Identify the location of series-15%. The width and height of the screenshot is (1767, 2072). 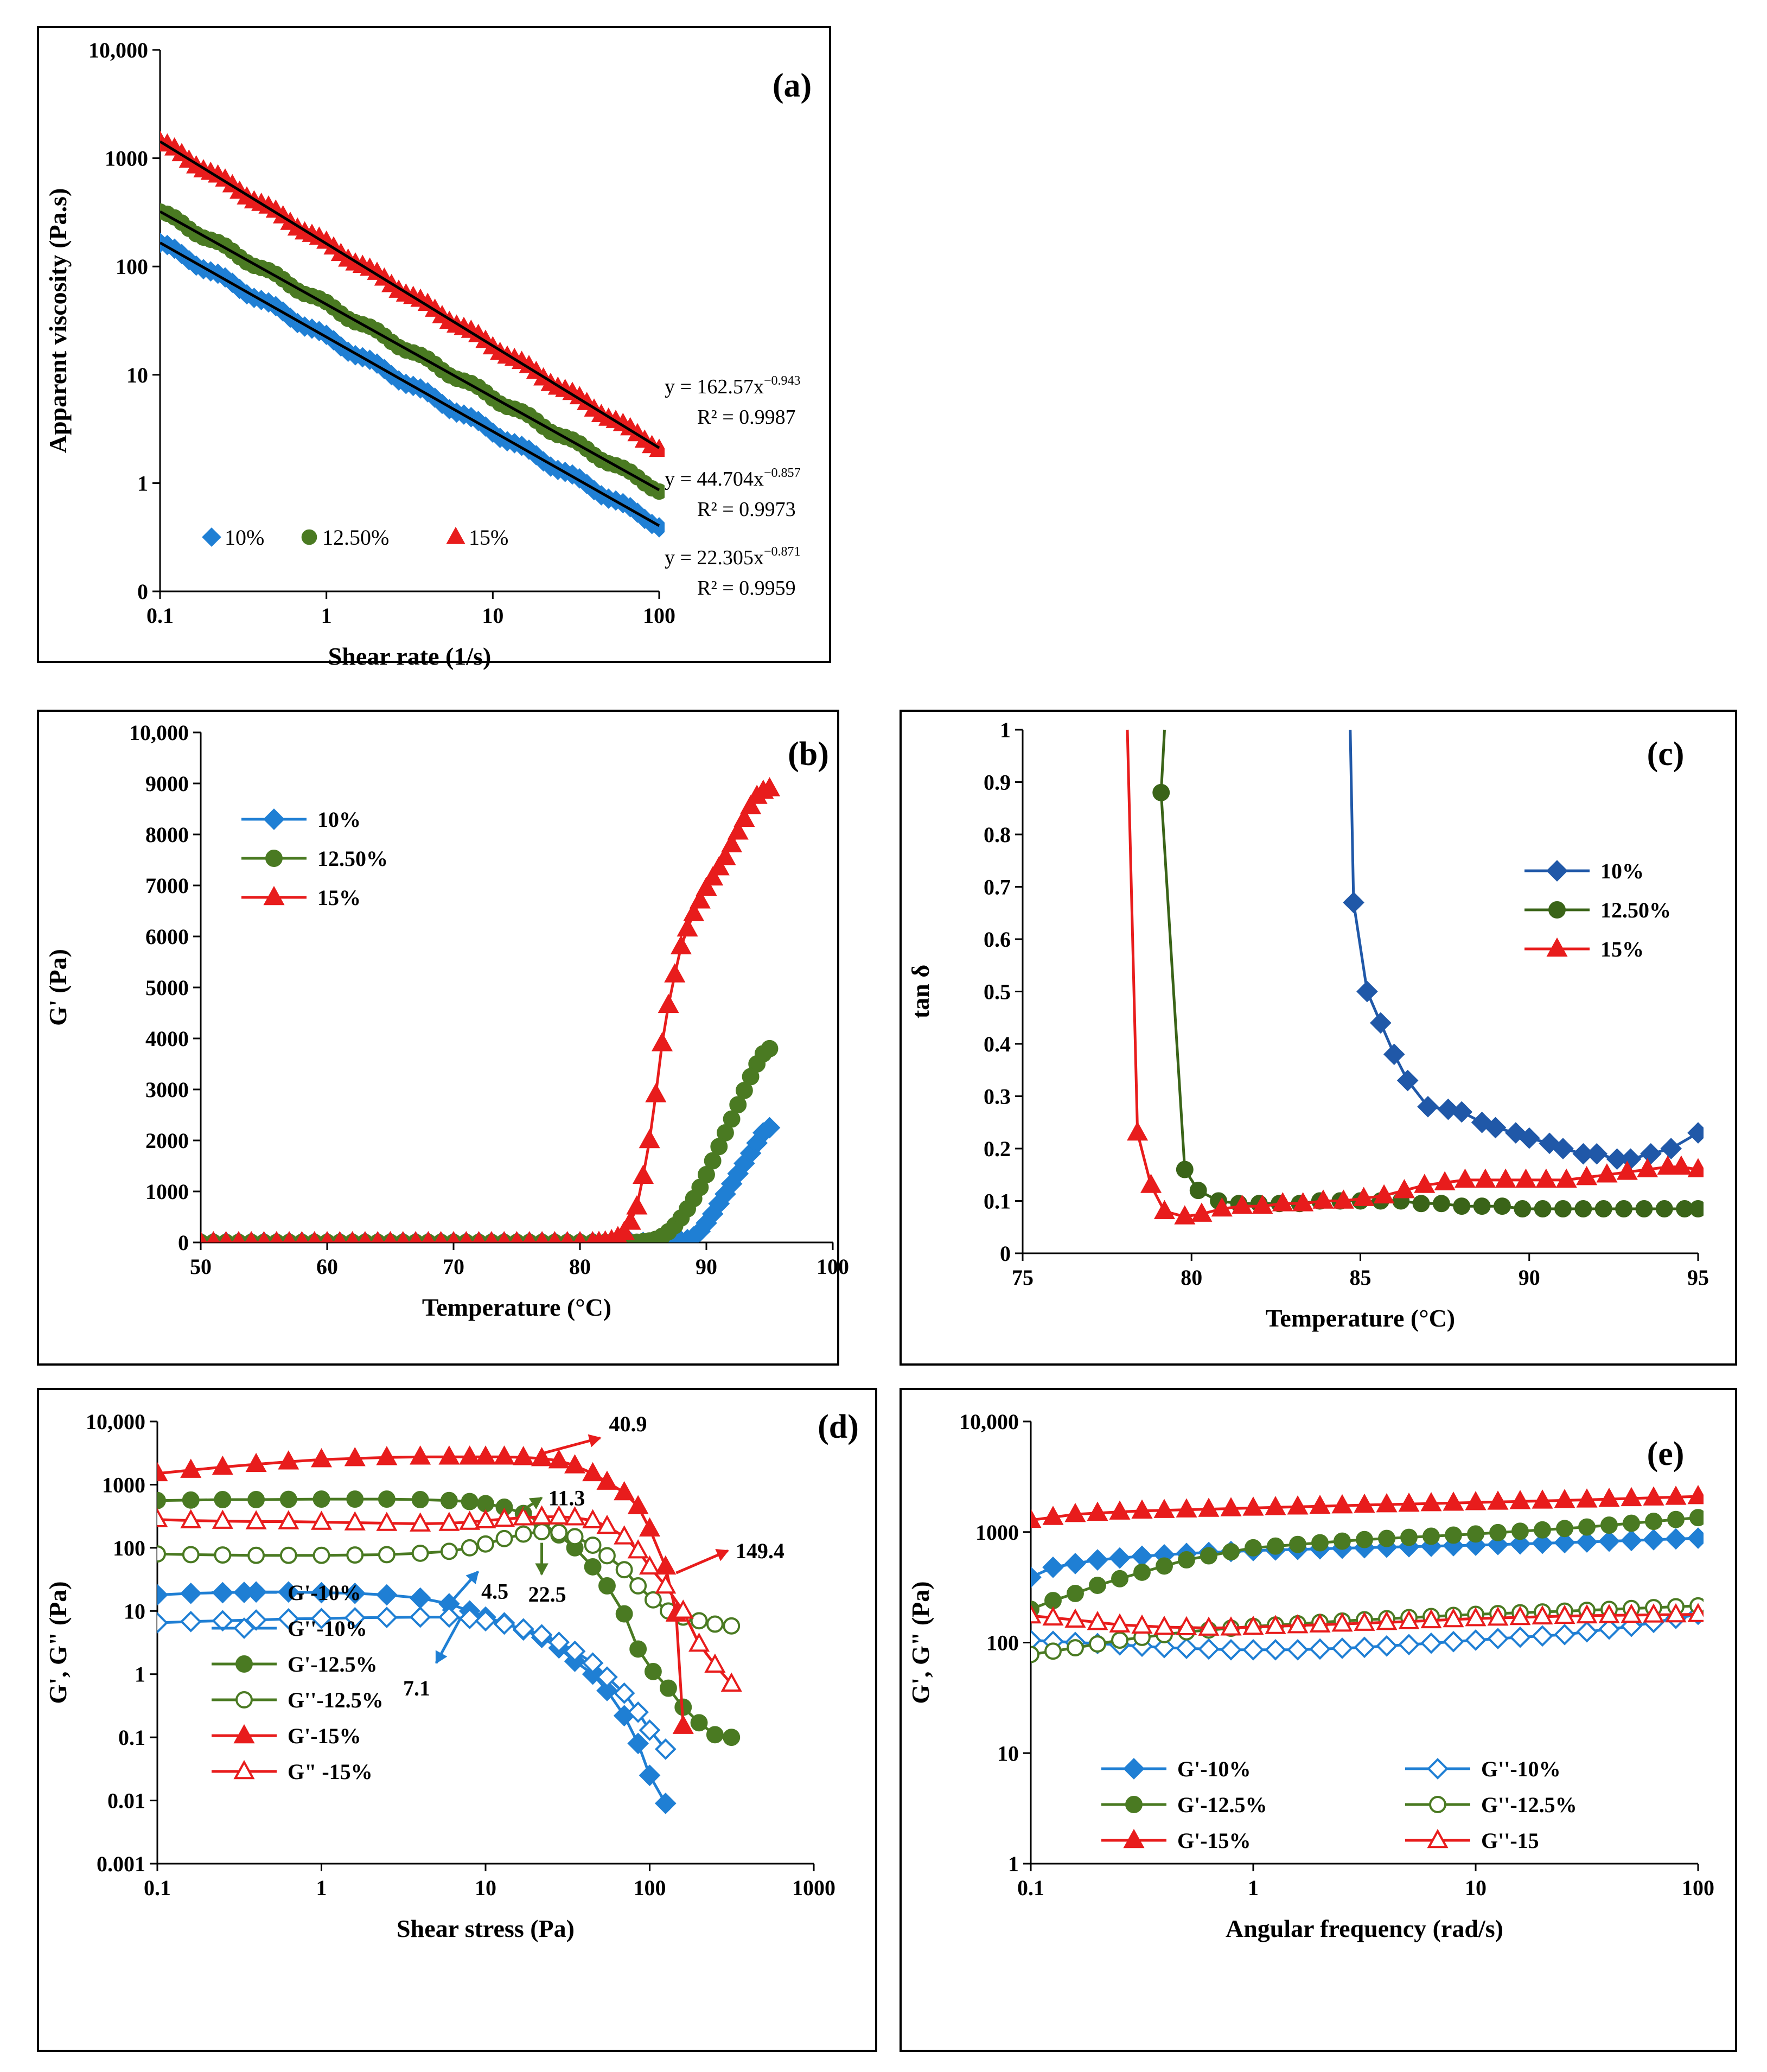
(491, 1009).